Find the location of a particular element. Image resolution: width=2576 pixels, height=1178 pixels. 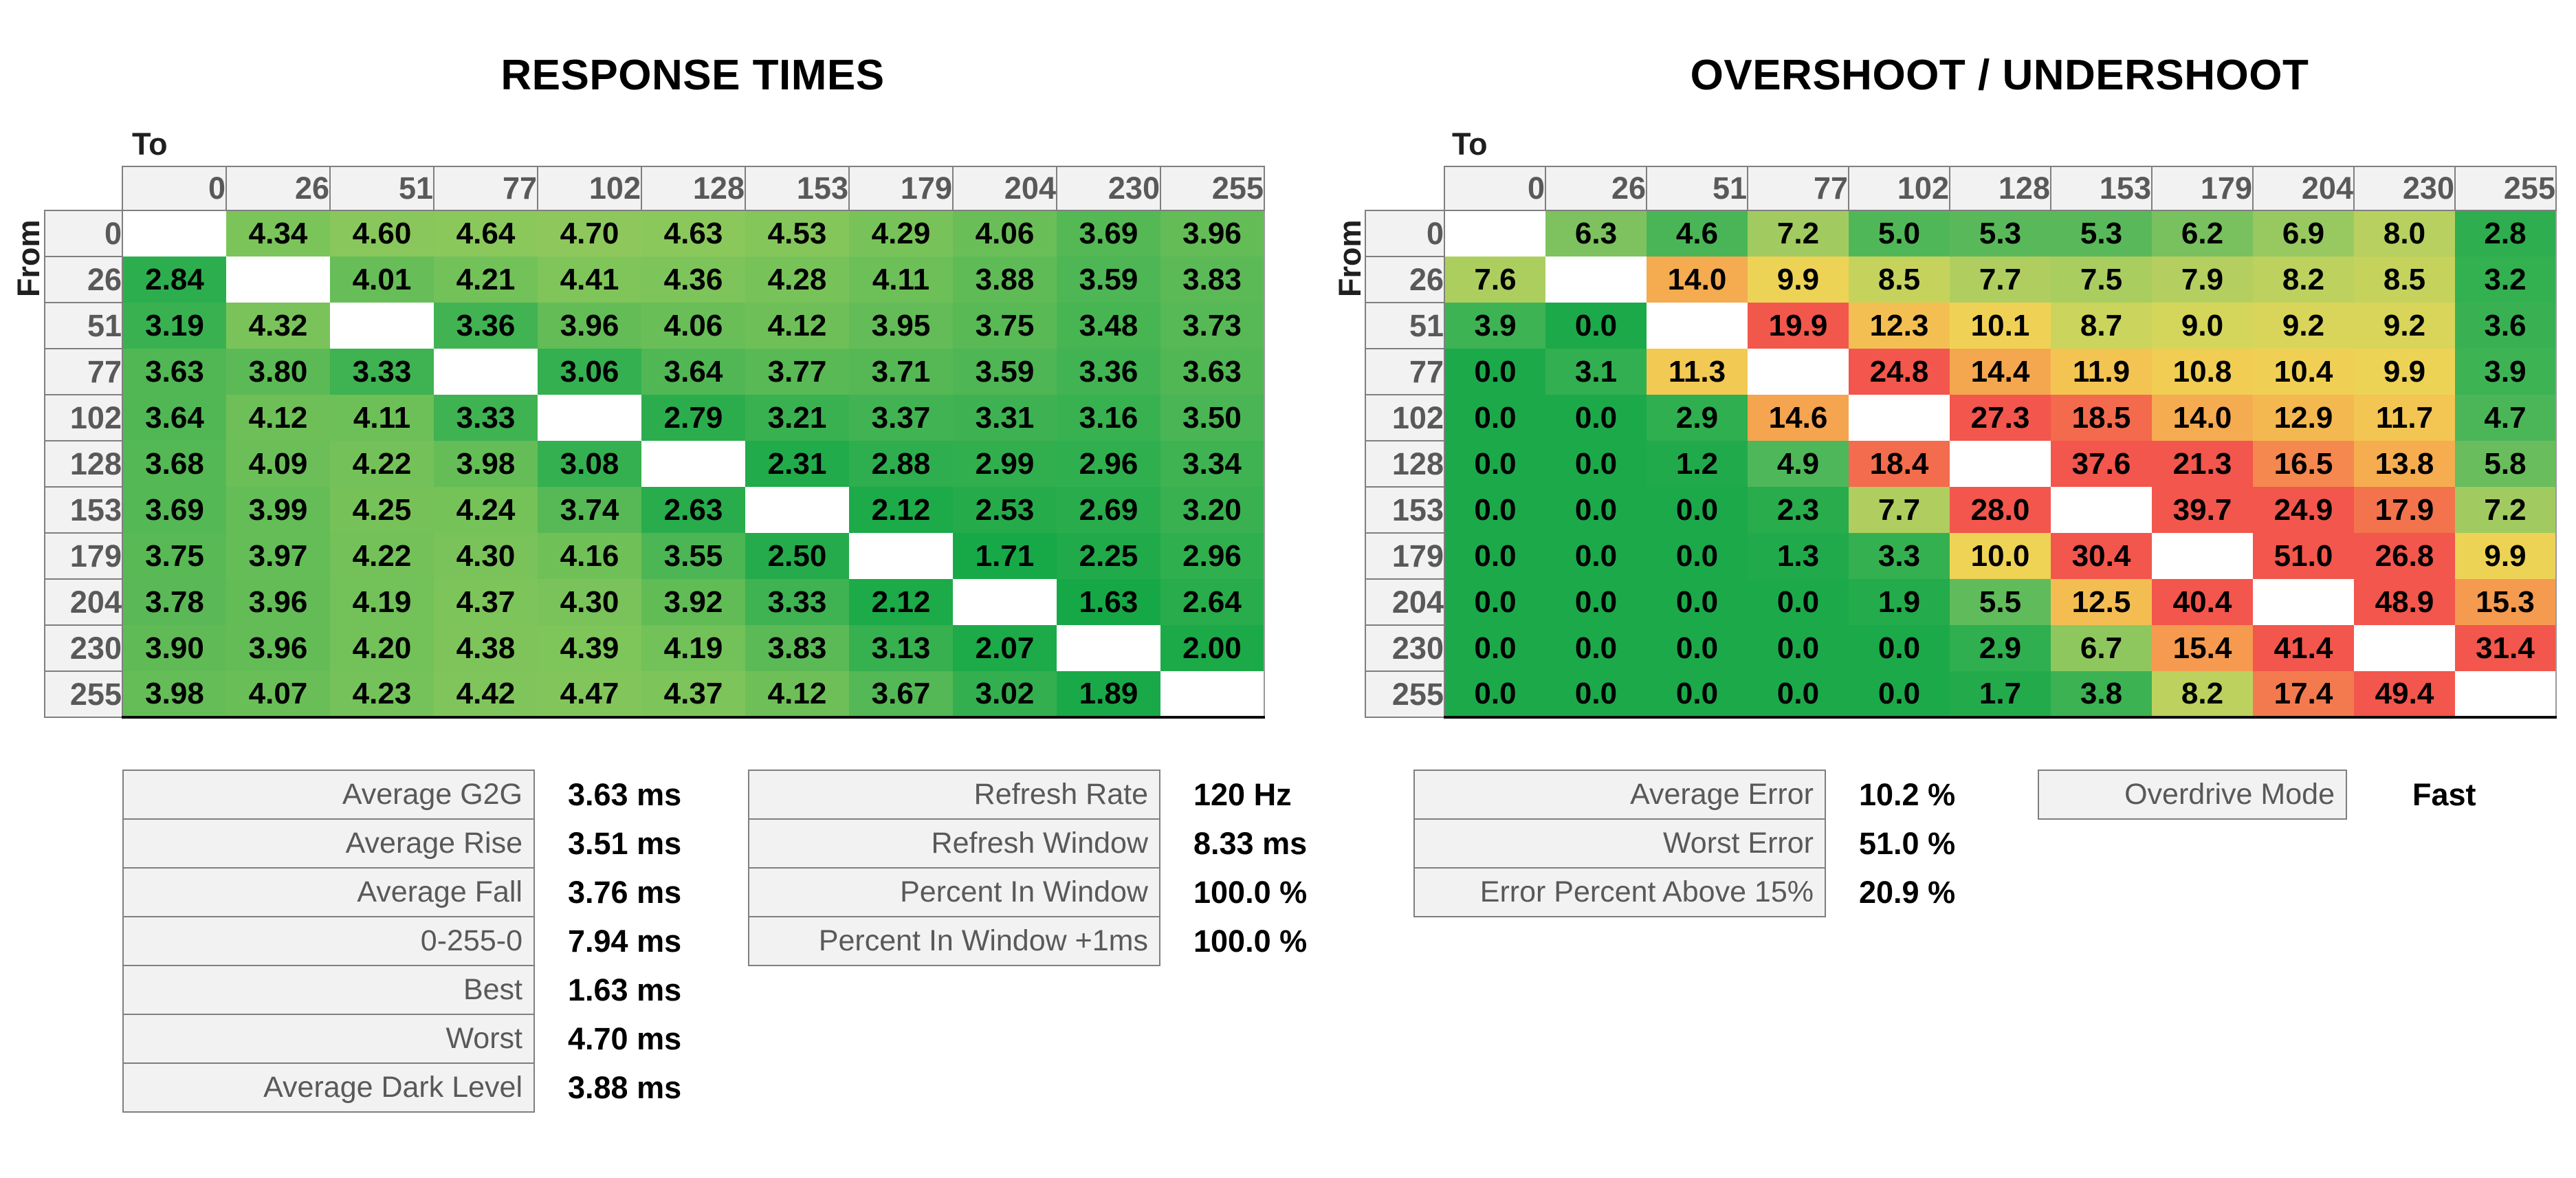

response-cell-26-179: 4.11 is located at coordinates (901, 280).